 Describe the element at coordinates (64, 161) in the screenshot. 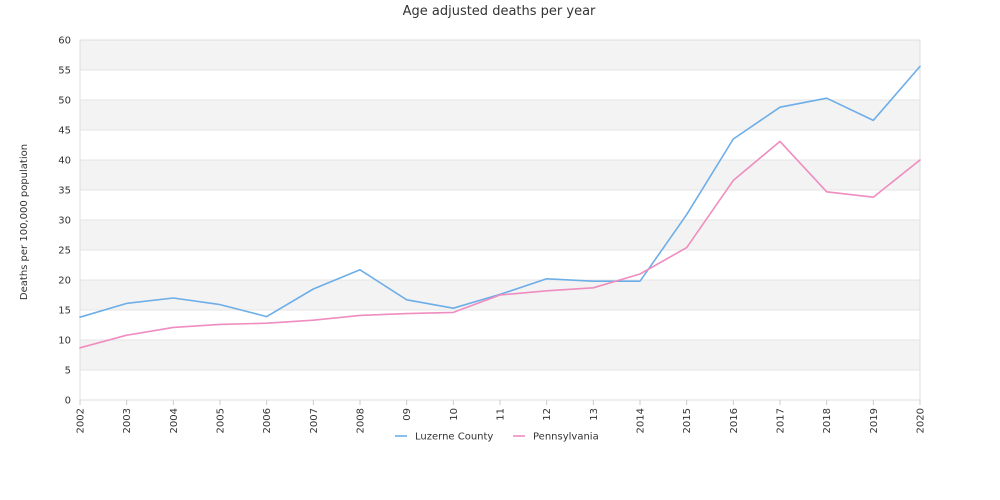

I see `y-tick-label: 40` at that location.